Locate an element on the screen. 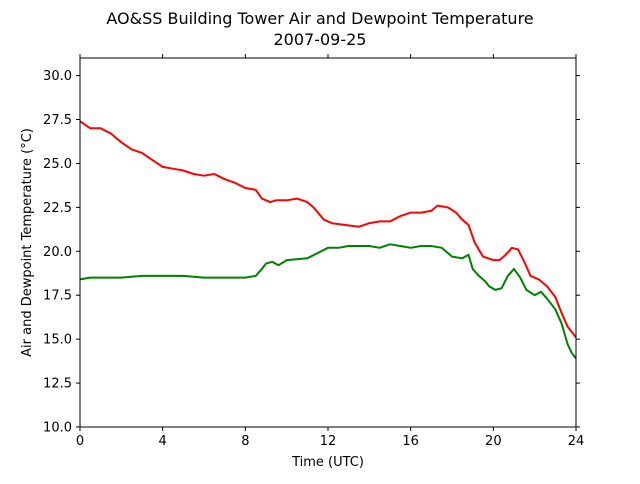 The height and width of the screenshot is (484, 640). x-tick-label-0: 0 is located at coordinates (80, 441).